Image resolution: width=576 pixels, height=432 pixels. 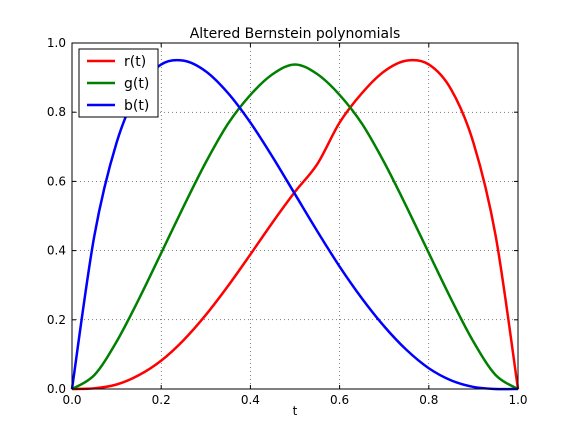 What do you see at coordinates (250, 400) in the screenshot?
I see `x-tick-label: 0.4` at bounding box center [250, 400].